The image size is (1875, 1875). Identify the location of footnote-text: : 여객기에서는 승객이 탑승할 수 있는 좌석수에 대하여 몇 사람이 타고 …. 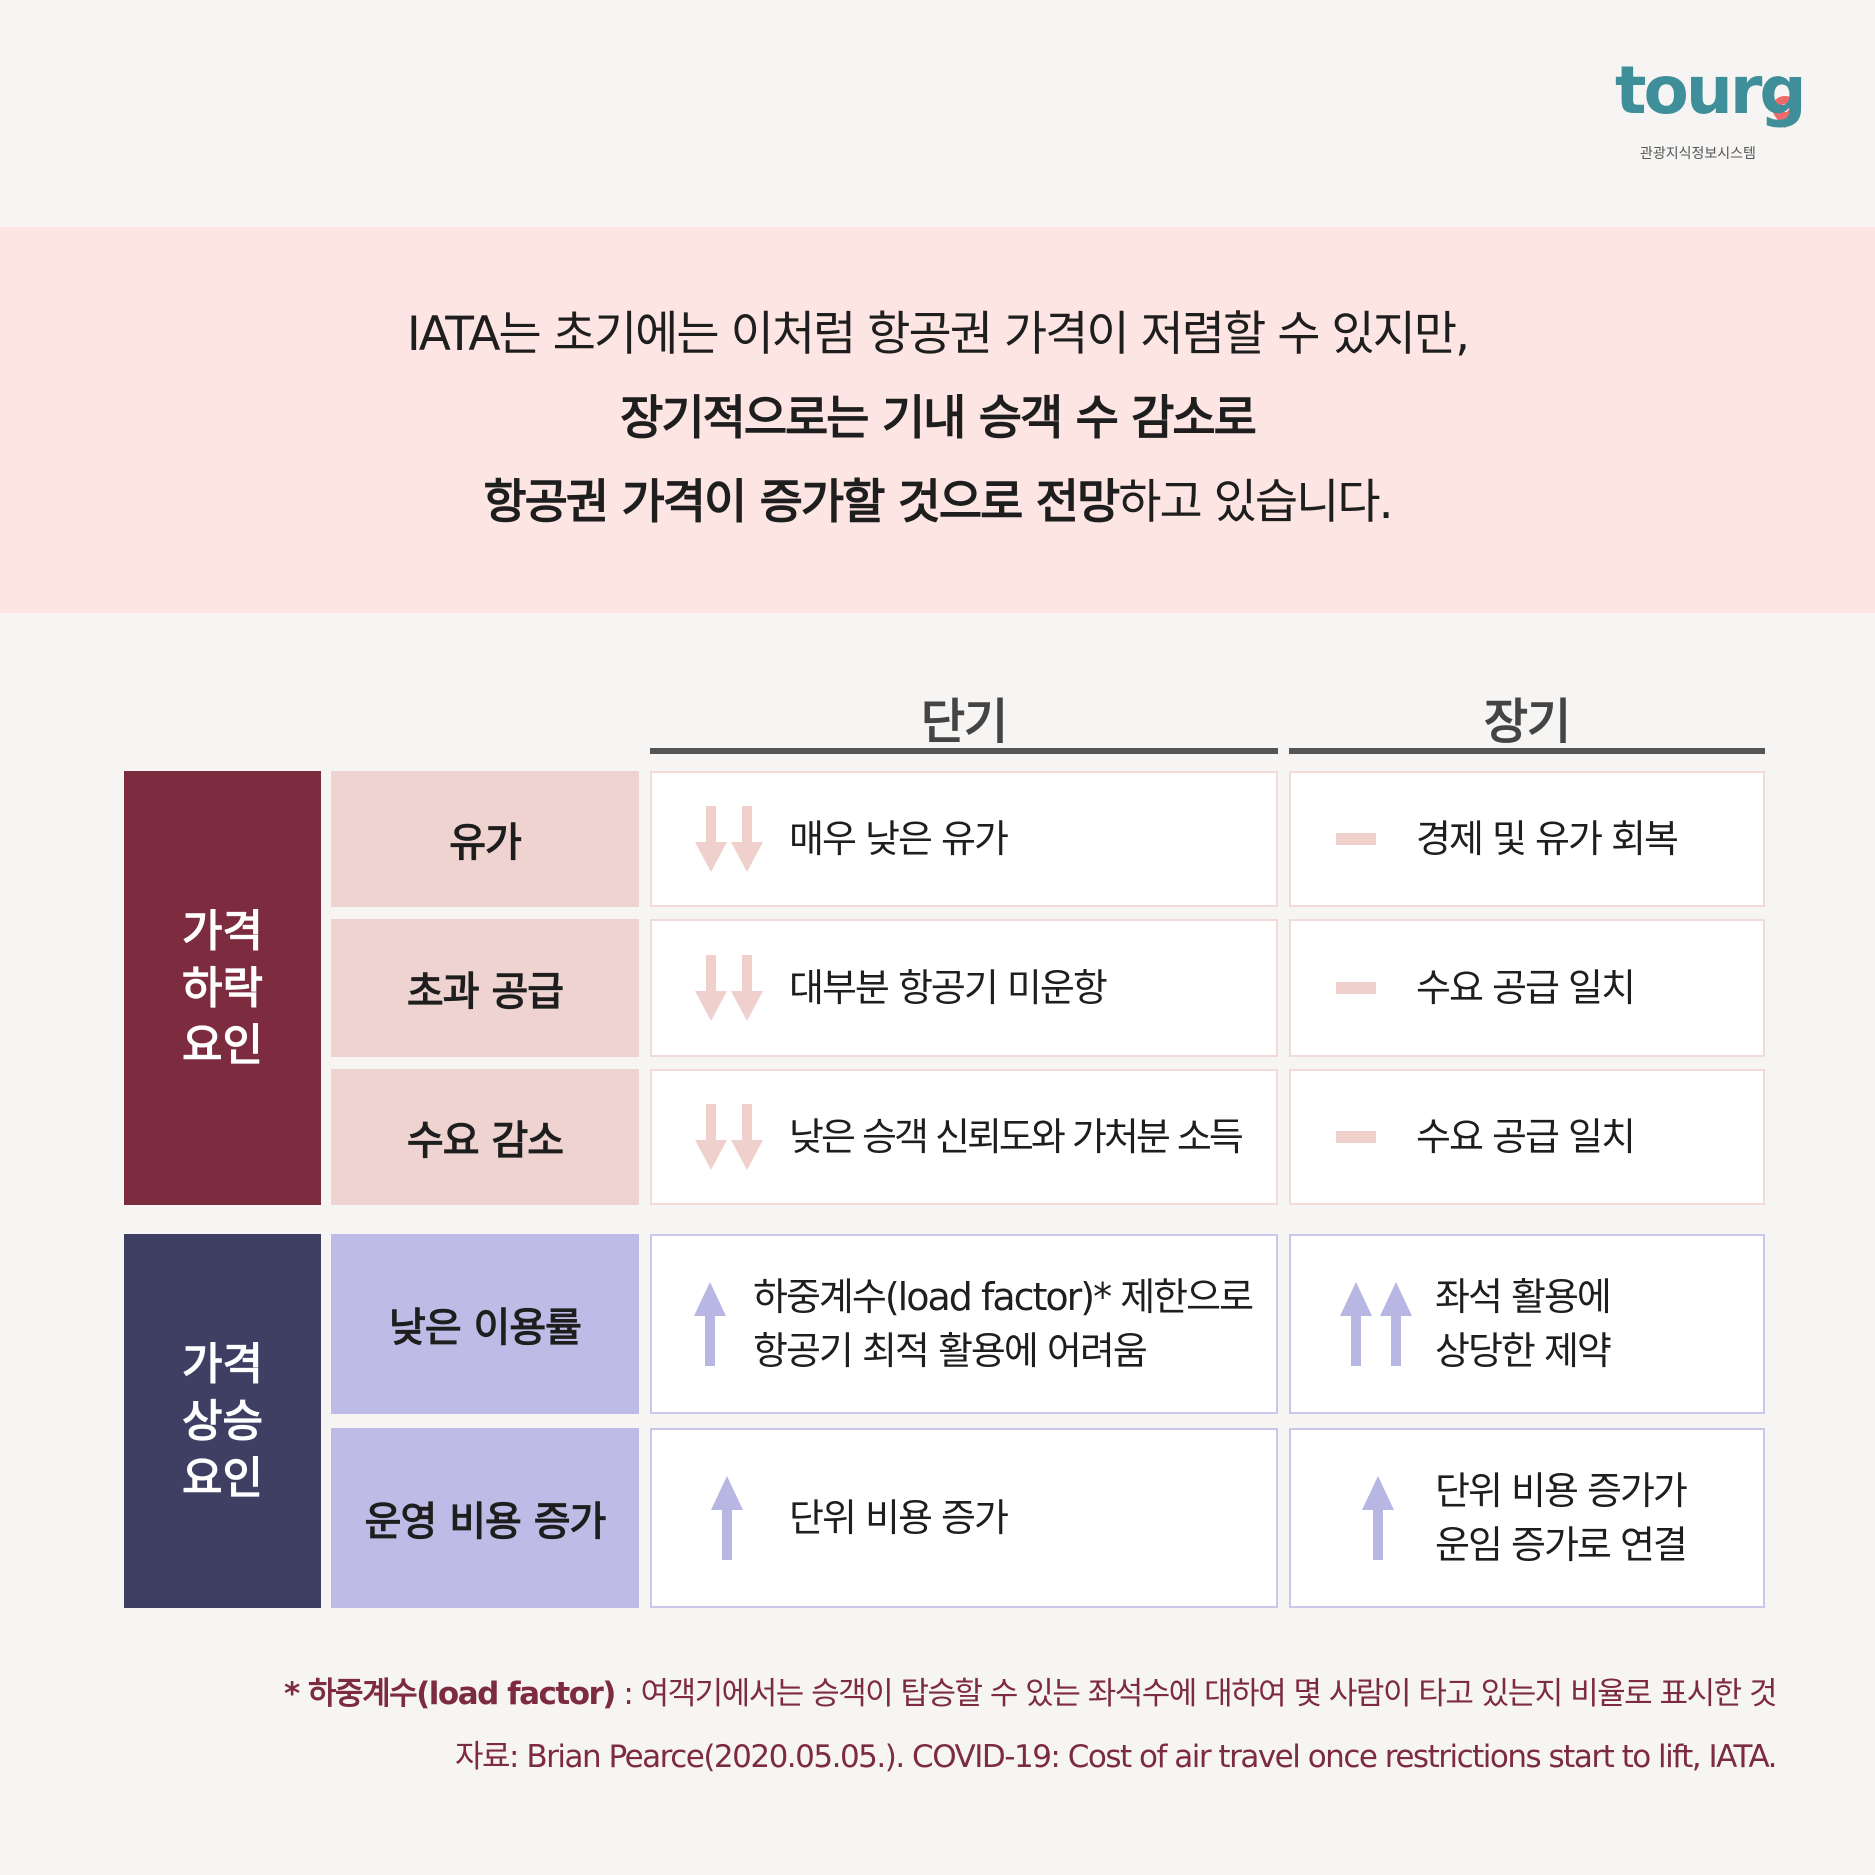
(1200, 1694).